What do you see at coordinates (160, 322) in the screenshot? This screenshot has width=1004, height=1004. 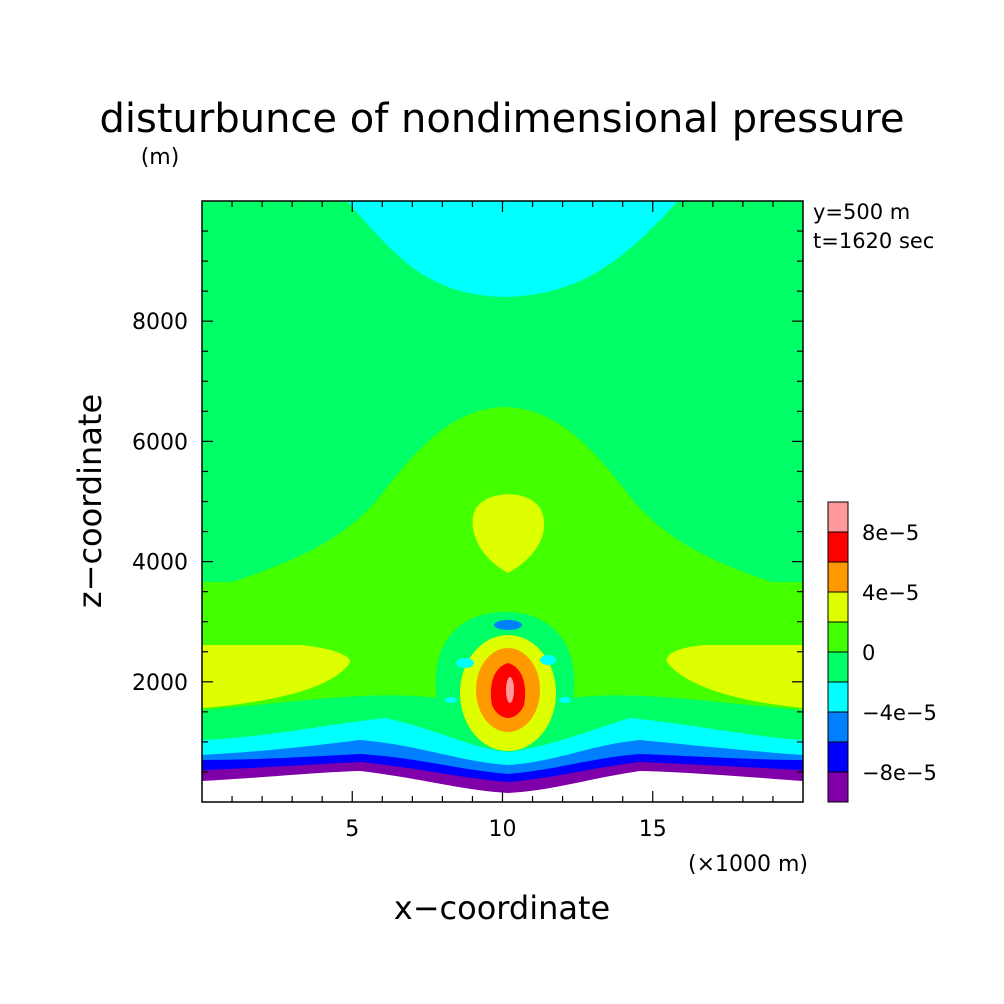 I see `y-tick-label: 8000` at bounding box center [160, 322].